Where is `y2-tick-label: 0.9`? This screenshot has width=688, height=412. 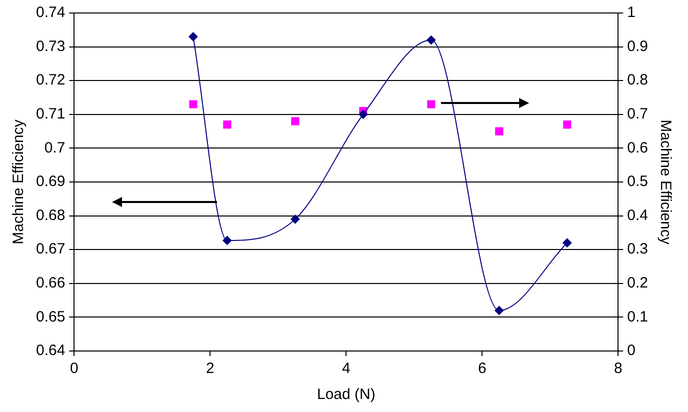
y2-tick-label: 0.9 is located at coordinates (637, 46).